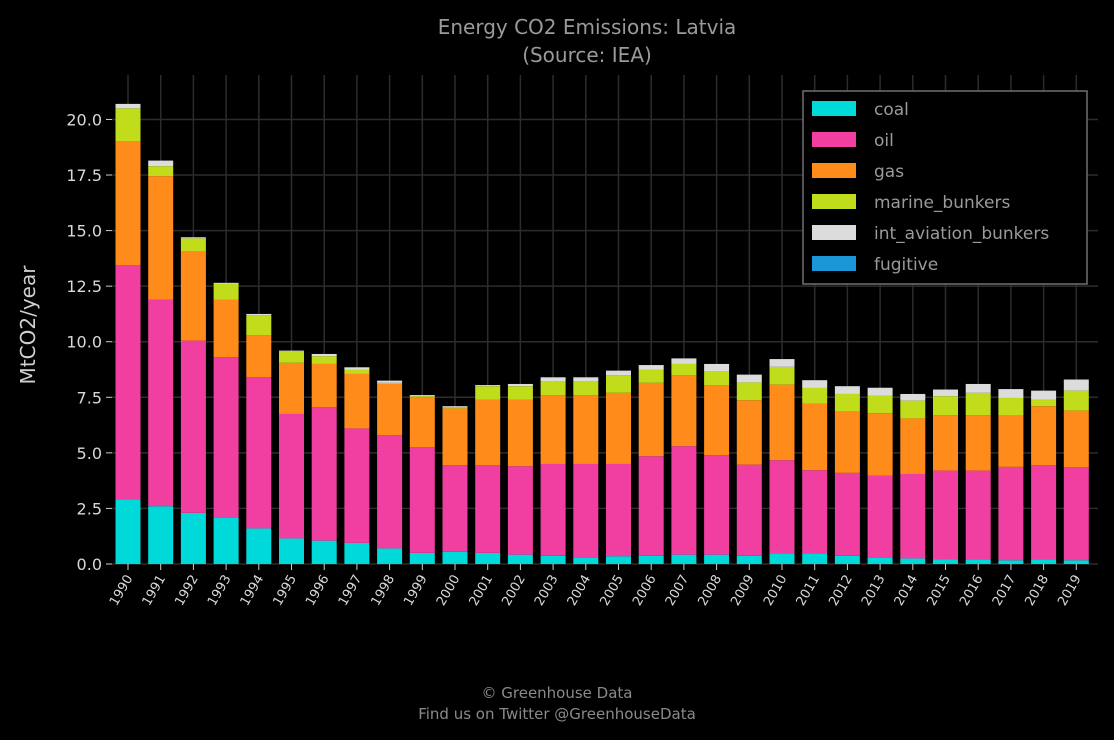 This screenshot has width=1114, height=740. I want to click on bar-gas-2019, so click(1076, 439).